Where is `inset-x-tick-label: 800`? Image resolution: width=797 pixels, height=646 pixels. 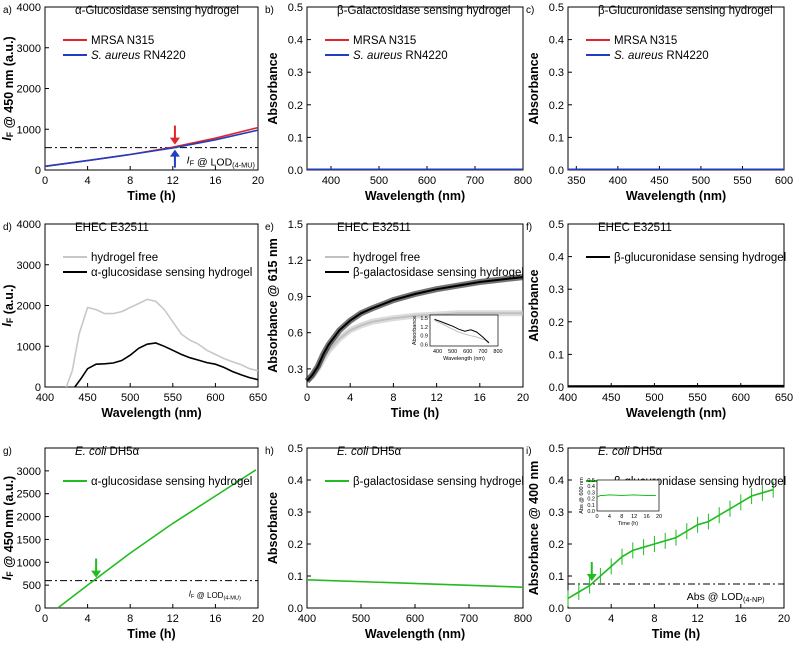 inset-x-tick-label: 800 is located at coordinates (497, 352).